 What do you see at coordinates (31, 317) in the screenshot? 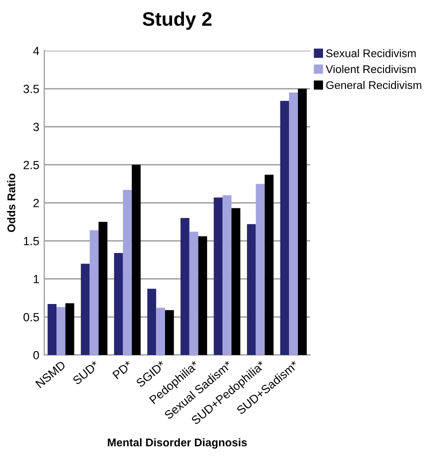
I see `y-tick-label: 0.5` at bounding box center [31, 317].